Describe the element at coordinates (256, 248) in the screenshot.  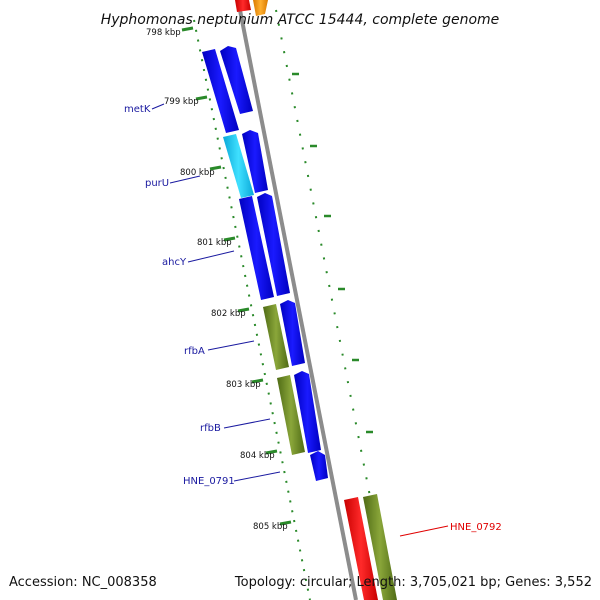
I see `gene-ahcY` at that location.